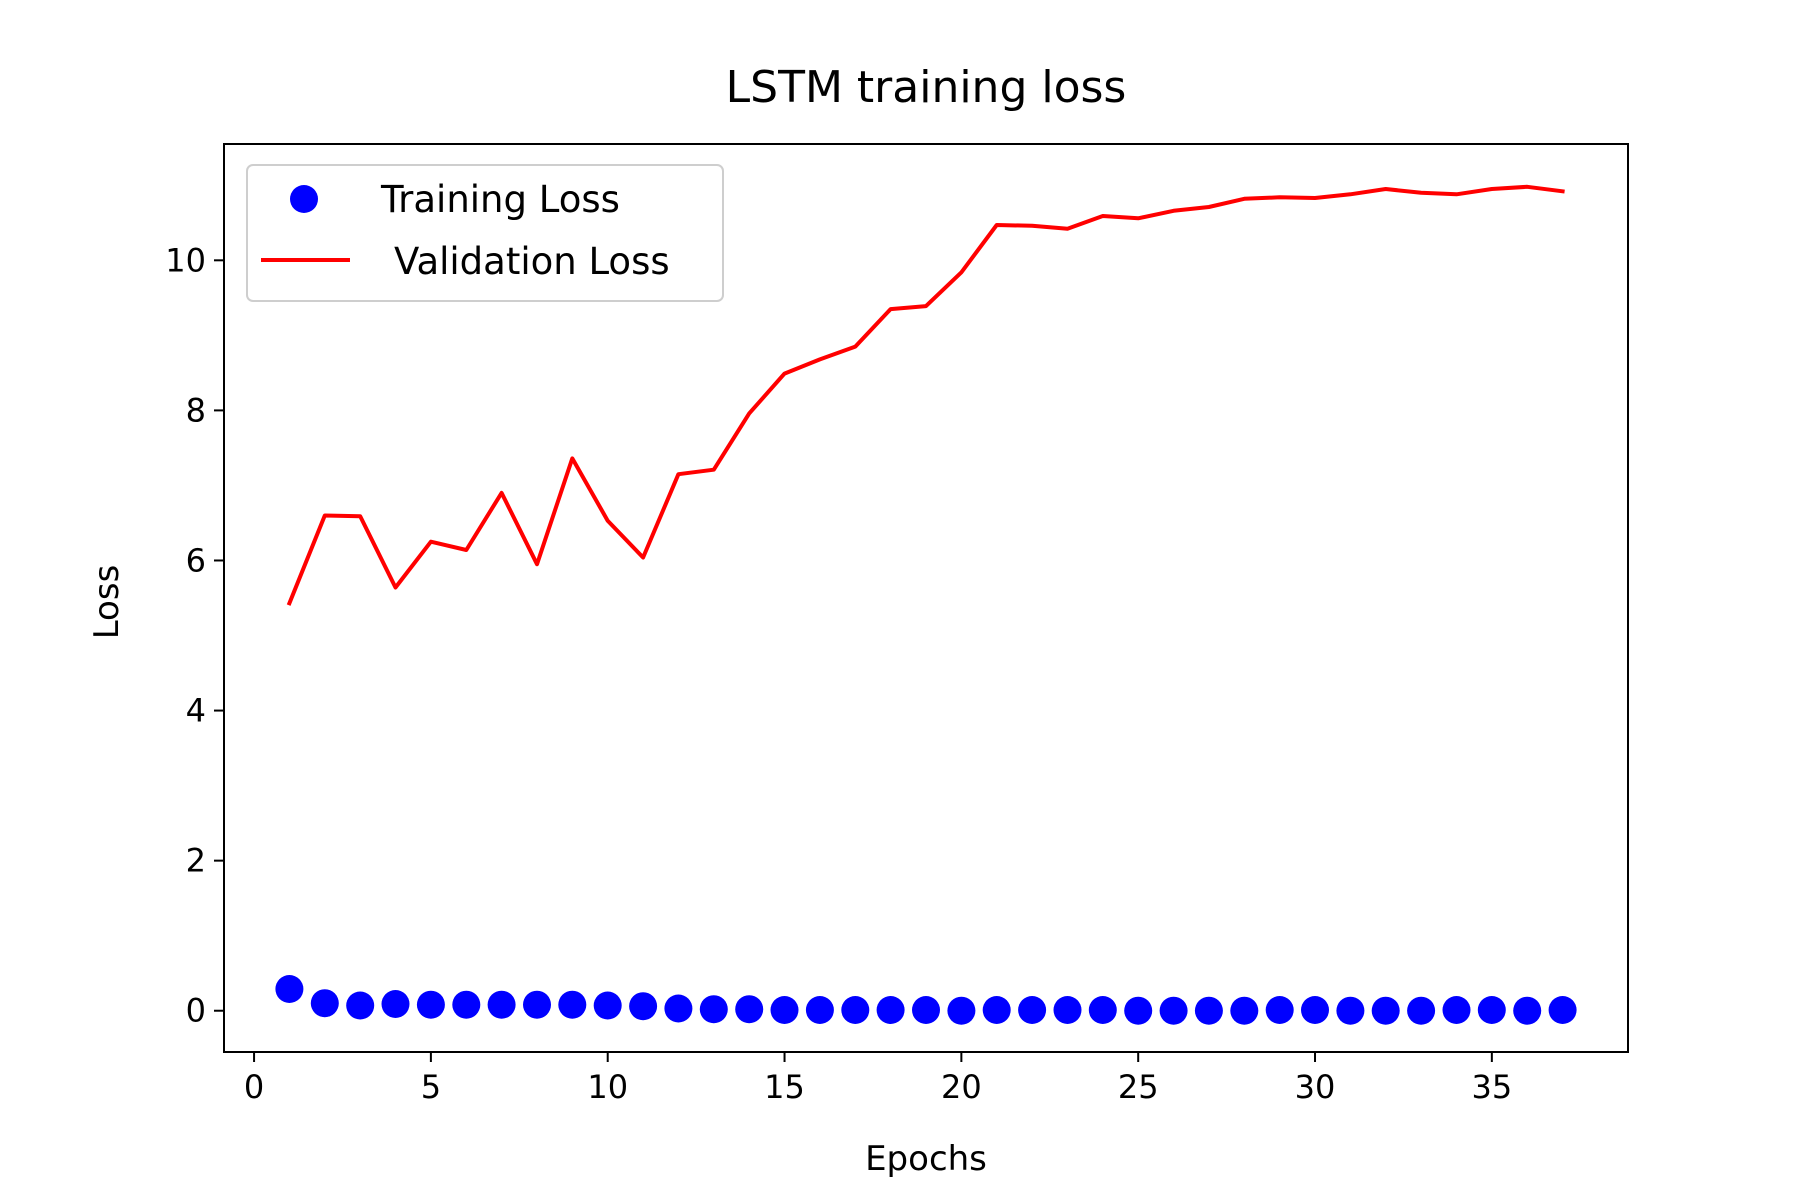 This screenshot has width=1800, height=1200. What do you see at coordinates (196, 560) in the screenshot?
I see `y-tick-label: 6` at bounding box center [196, 560].